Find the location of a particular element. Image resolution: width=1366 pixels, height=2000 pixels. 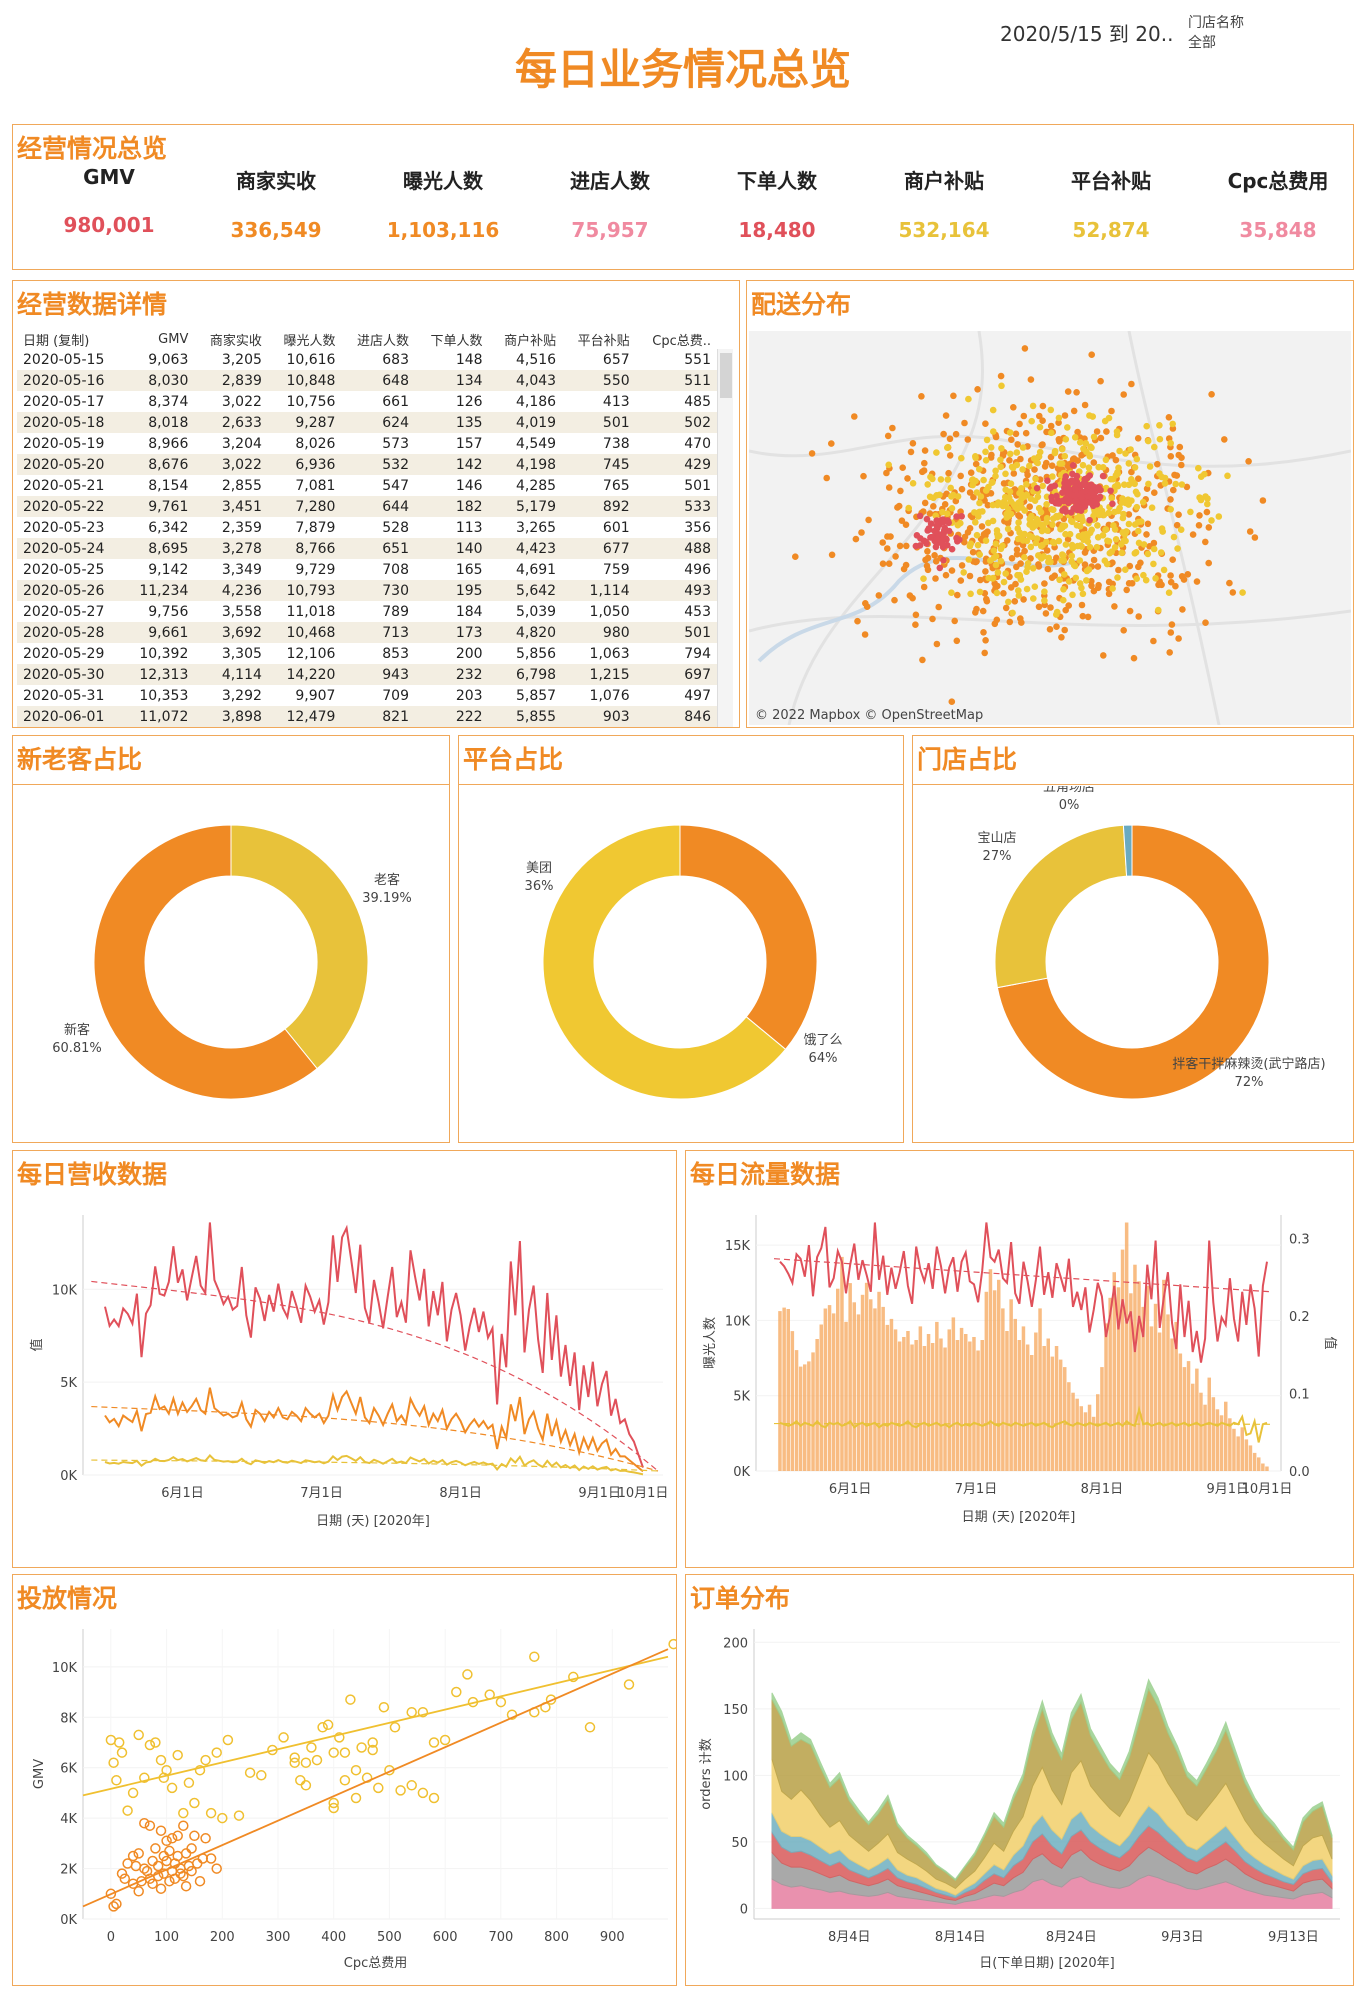

column-header: 下单人数 is located at coordinates (456, 341).